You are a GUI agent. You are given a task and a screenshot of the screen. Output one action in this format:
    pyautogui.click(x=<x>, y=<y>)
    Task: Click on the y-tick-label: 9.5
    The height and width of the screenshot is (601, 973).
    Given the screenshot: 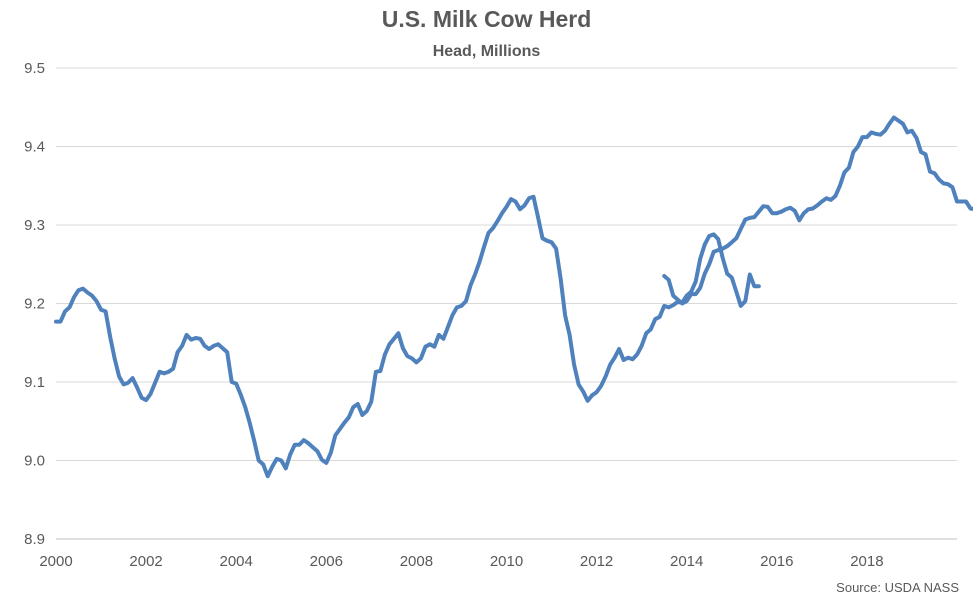 What is the action you would take?
    pyautogui.click(x=34, y=68)
    